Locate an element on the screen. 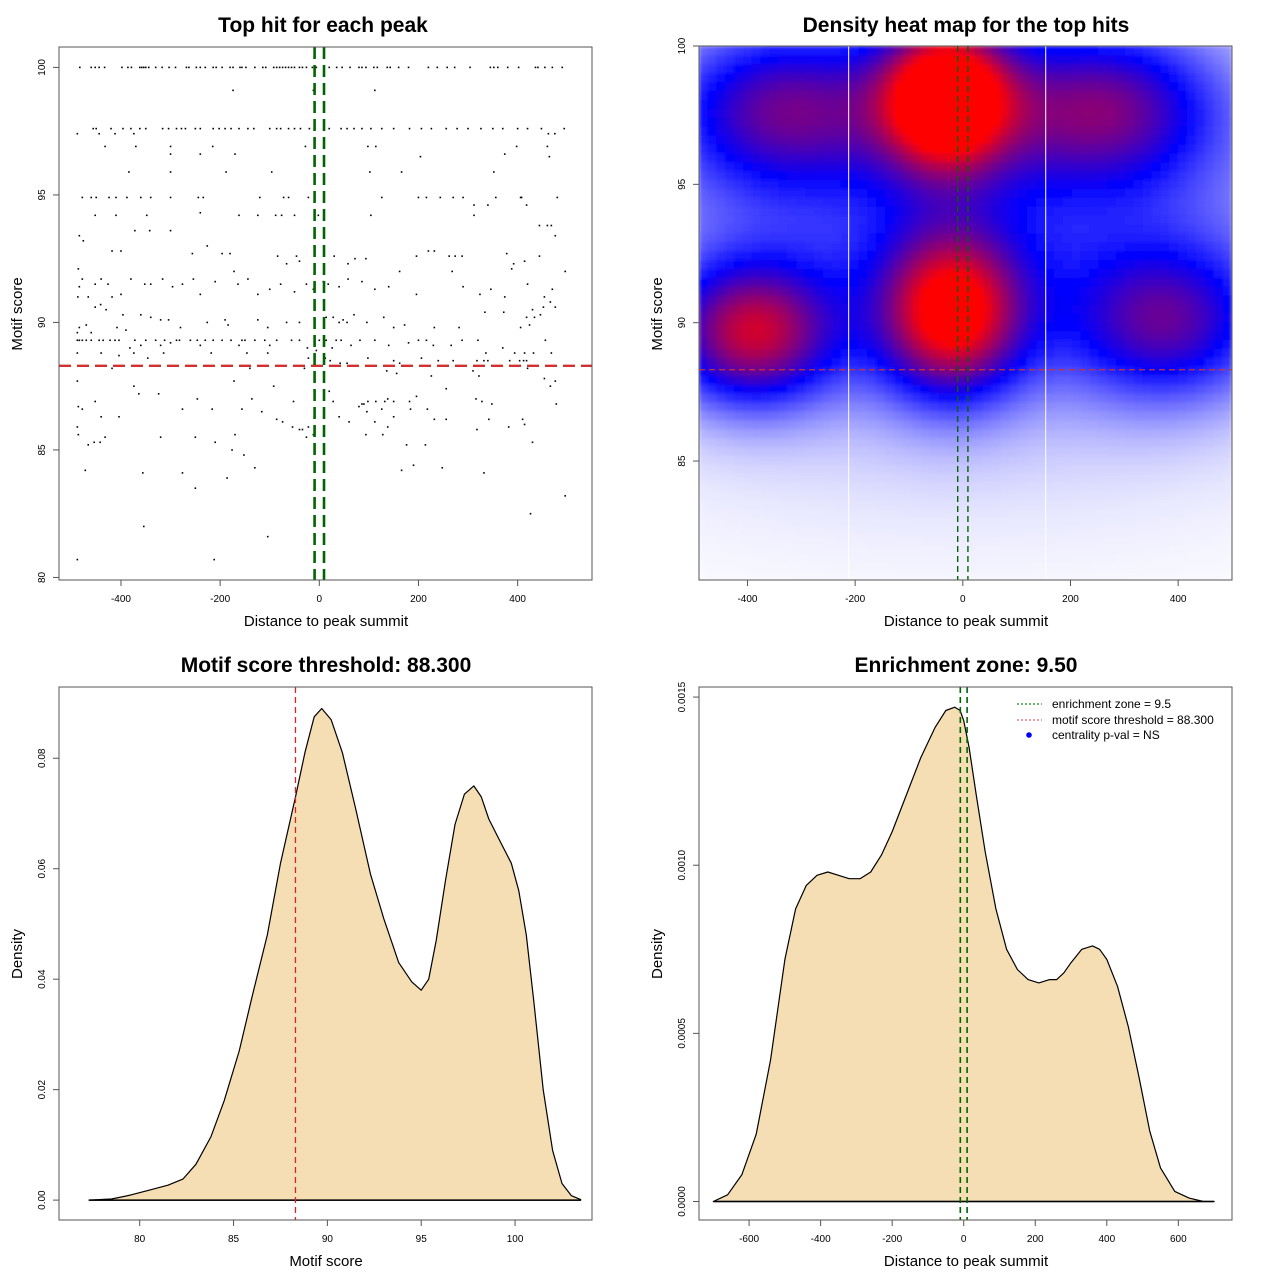 This screenshot has width=1280, height=1280. reference-lines is located at coordinates (963, 953).